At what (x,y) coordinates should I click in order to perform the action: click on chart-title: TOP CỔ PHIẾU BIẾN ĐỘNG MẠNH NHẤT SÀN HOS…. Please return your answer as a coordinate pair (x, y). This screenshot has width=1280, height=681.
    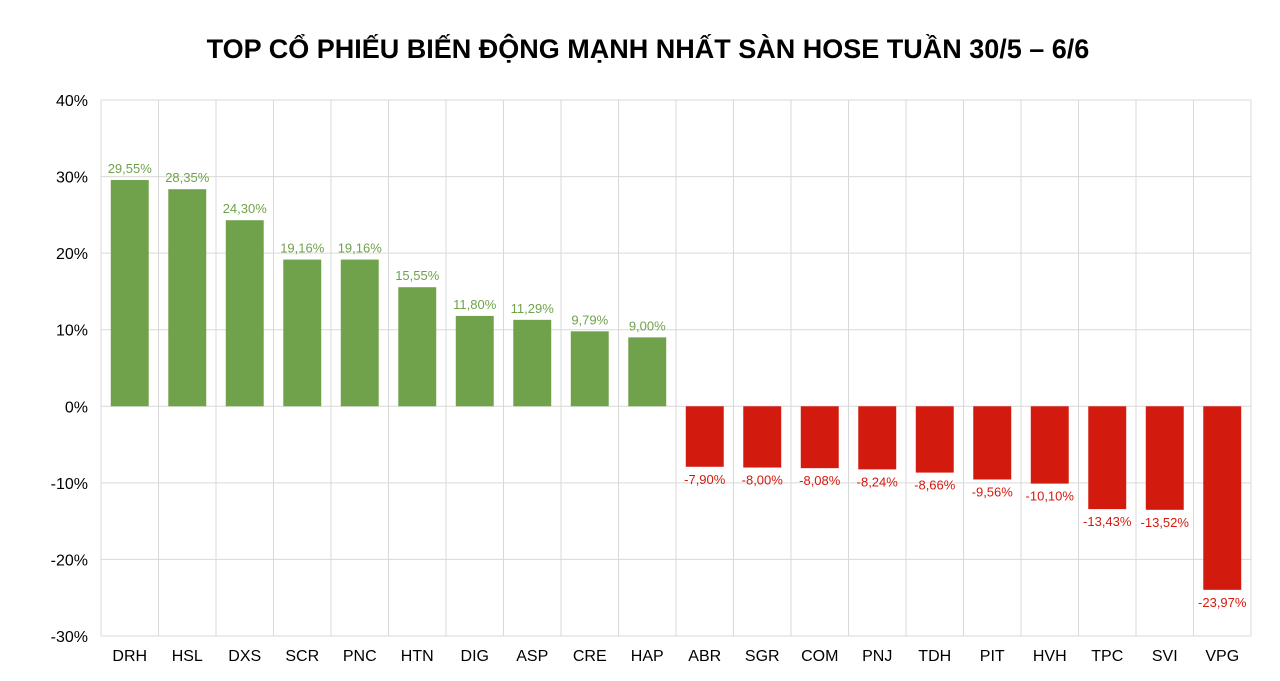
    Looking at the image, I should click on (648, 49).